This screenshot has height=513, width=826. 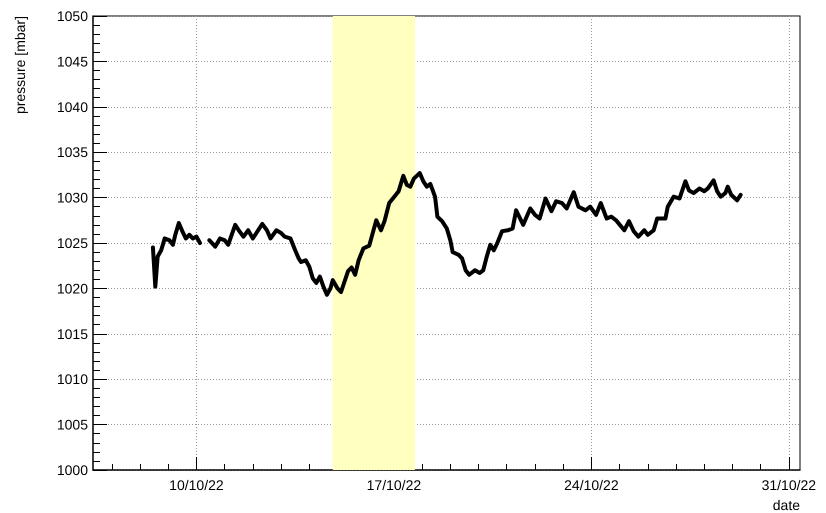 I want to click on y-tick-label: 1010, so click(x=72, y=379).